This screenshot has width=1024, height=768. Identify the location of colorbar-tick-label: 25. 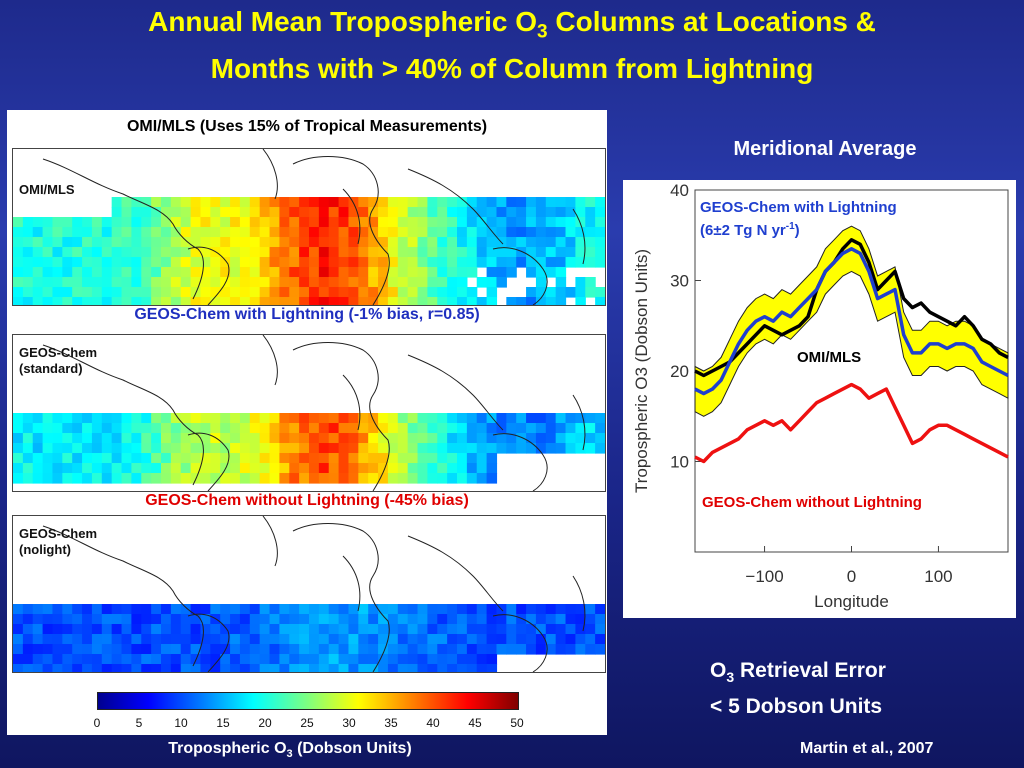
(307, 723).